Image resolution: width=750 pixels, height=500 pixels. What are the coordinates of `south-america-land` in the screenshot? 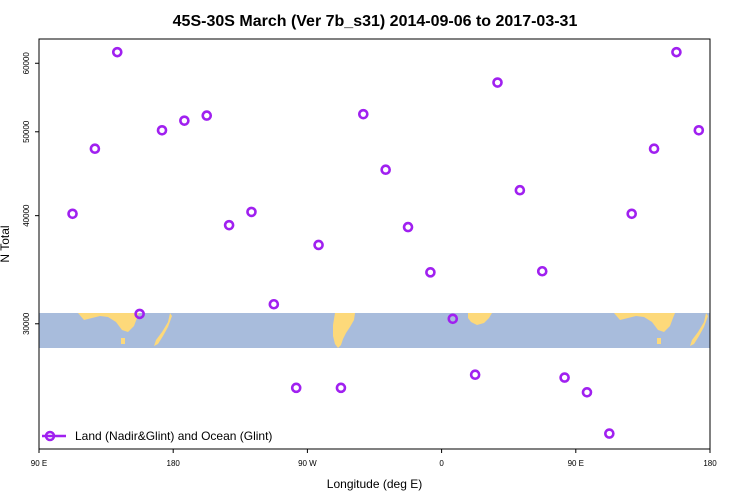 It's located at (344, 330).